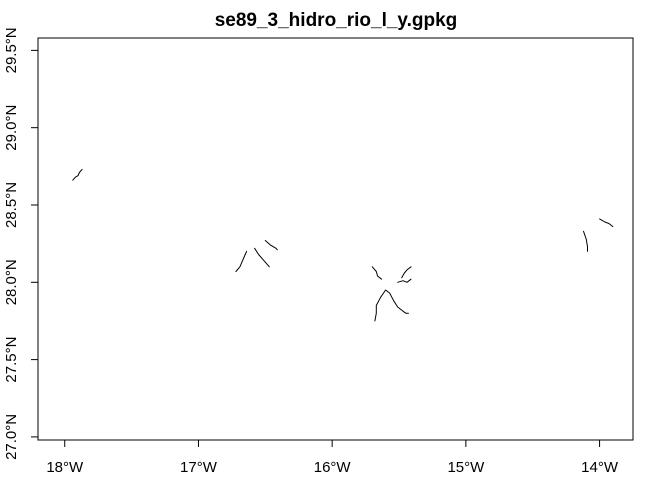  What do you see at coordinates (11, 128) in the screenshot?
I see `y-tick-label: 29.0°N` at bounding box center [11, 128].